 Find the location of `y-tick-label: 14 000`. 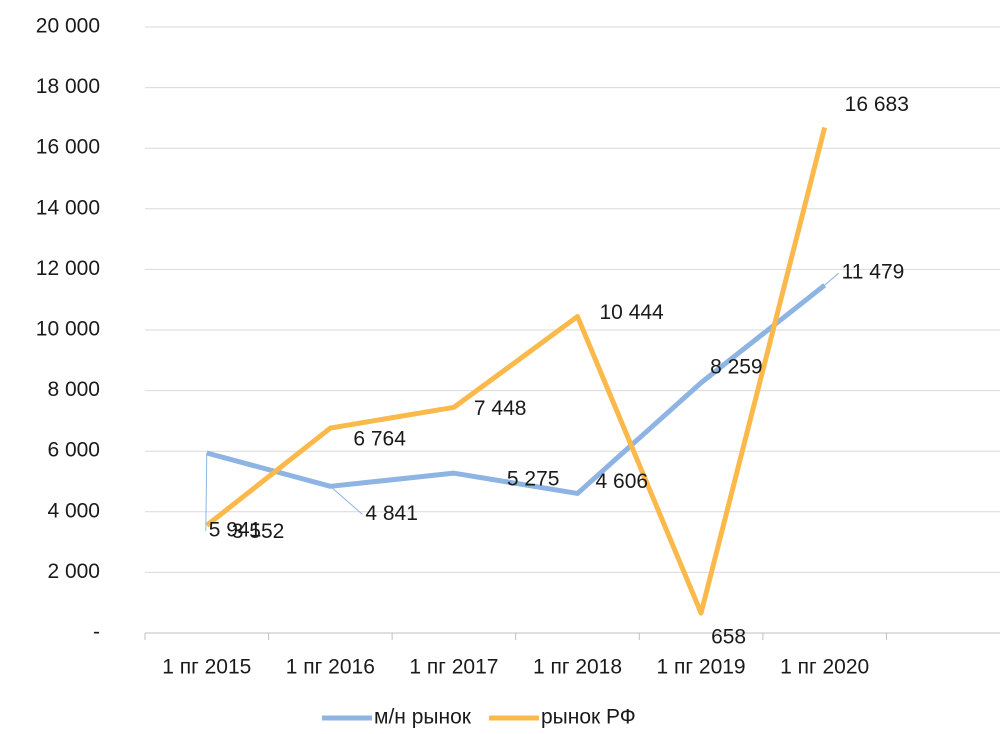

y-tick-label: 14 000 is located at coordinates (68, 207).